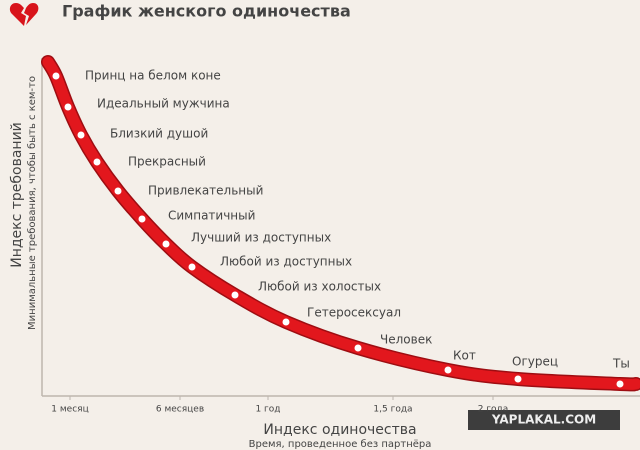 The height and width of the screenshot is (450, 640). Describe the element at coordinates (354, 313) in the screenshot. I see `point-label: Гетеросексуал` at that location.